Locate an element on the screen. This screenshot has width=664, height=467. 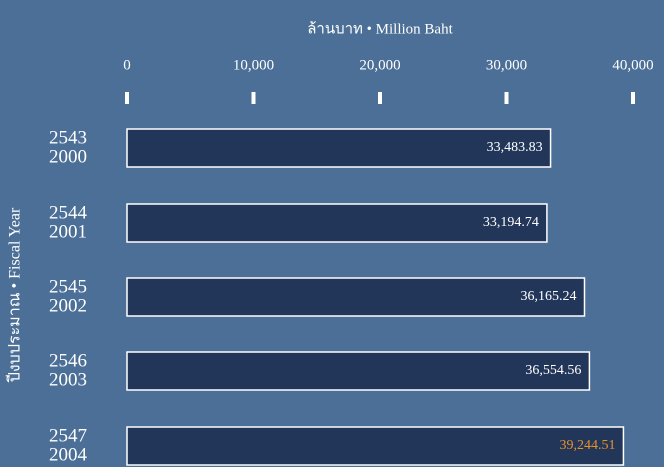
y-axis-title: ปีงบประมาณ • Fiscal Year is located at coordinates (15, 295).